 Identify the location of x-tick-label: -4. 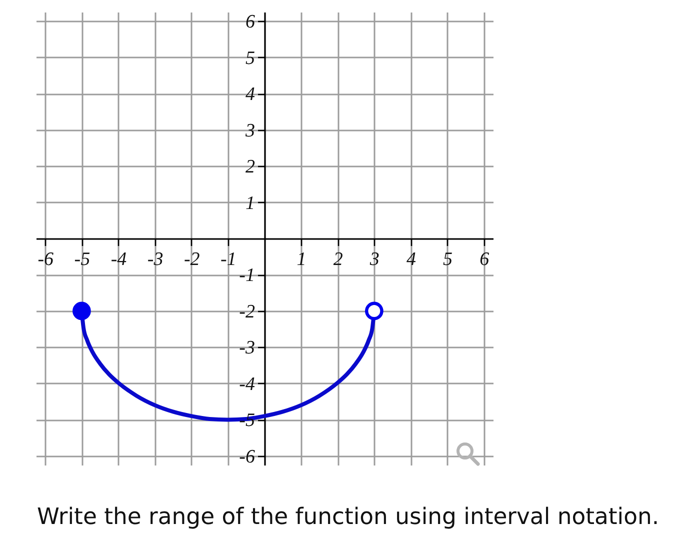
(119, 259).